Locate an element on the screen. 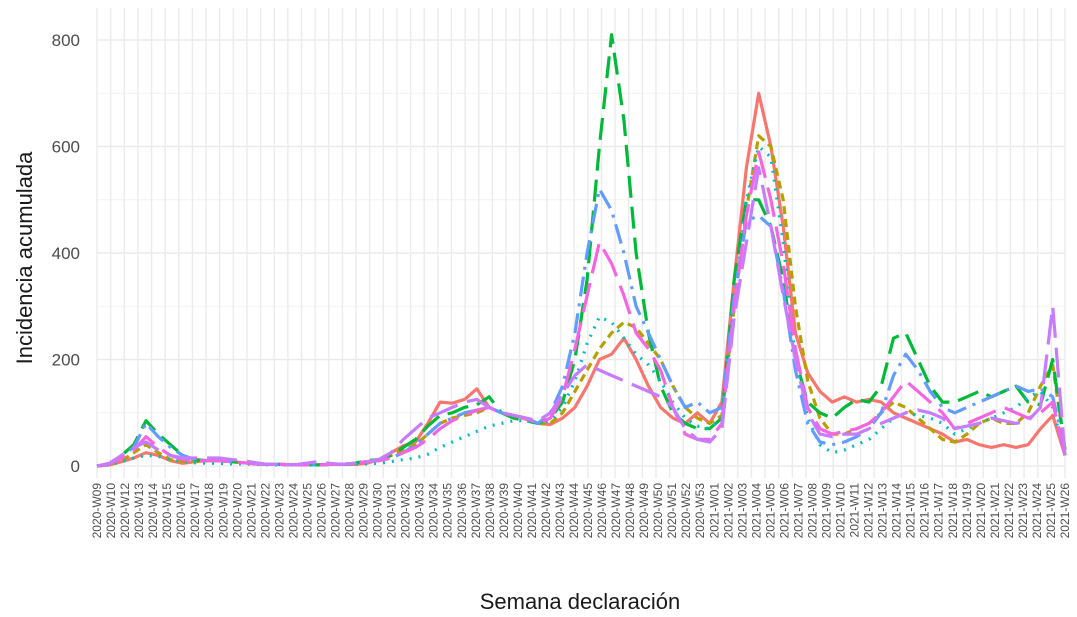  x-tick-label: 2021-W08 is located at coordinates (812, 511).